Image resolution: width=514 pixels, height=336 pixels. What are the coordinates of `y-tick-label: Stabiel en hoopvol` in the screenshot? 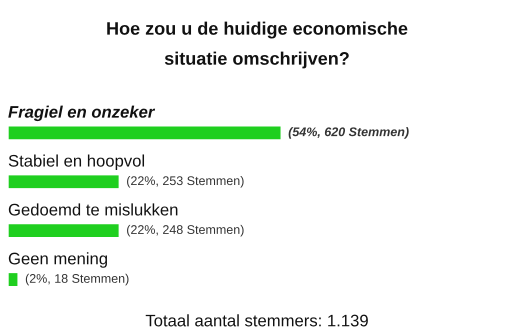 It's located at (76, 162).